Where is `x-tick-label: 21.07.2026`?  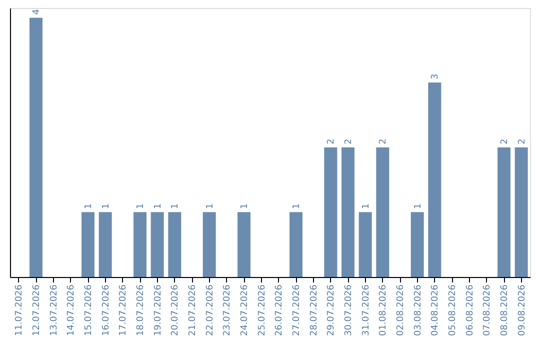 x-tick-label: 21.07.2026 is located at coordinates (193, 310).